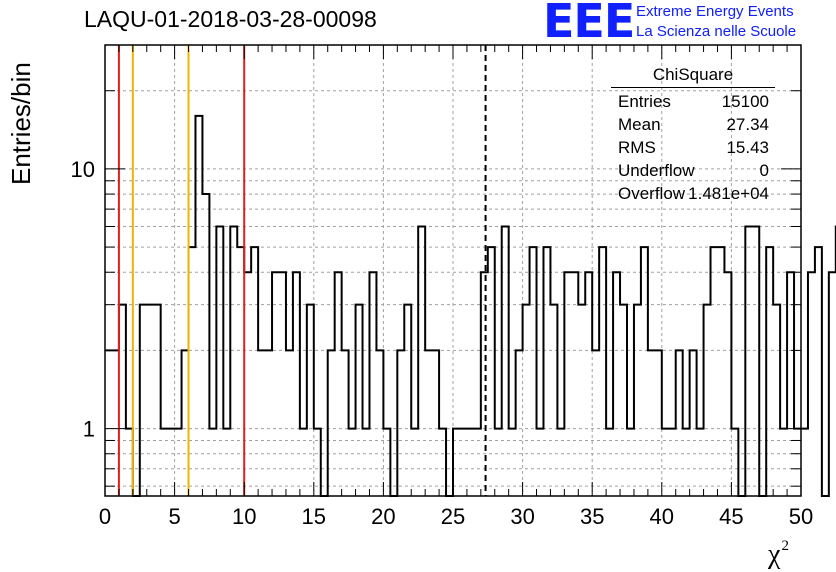 The image size is (836, 572). I want to click on eee-logo-line1: Extreme Energy Events, so click(715, 11).